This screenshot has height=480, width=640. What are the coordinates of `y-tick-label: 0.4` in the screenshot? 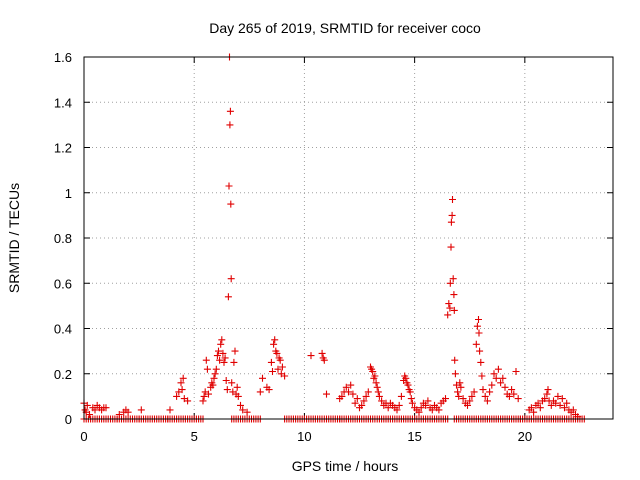 It's located at (63, 329).